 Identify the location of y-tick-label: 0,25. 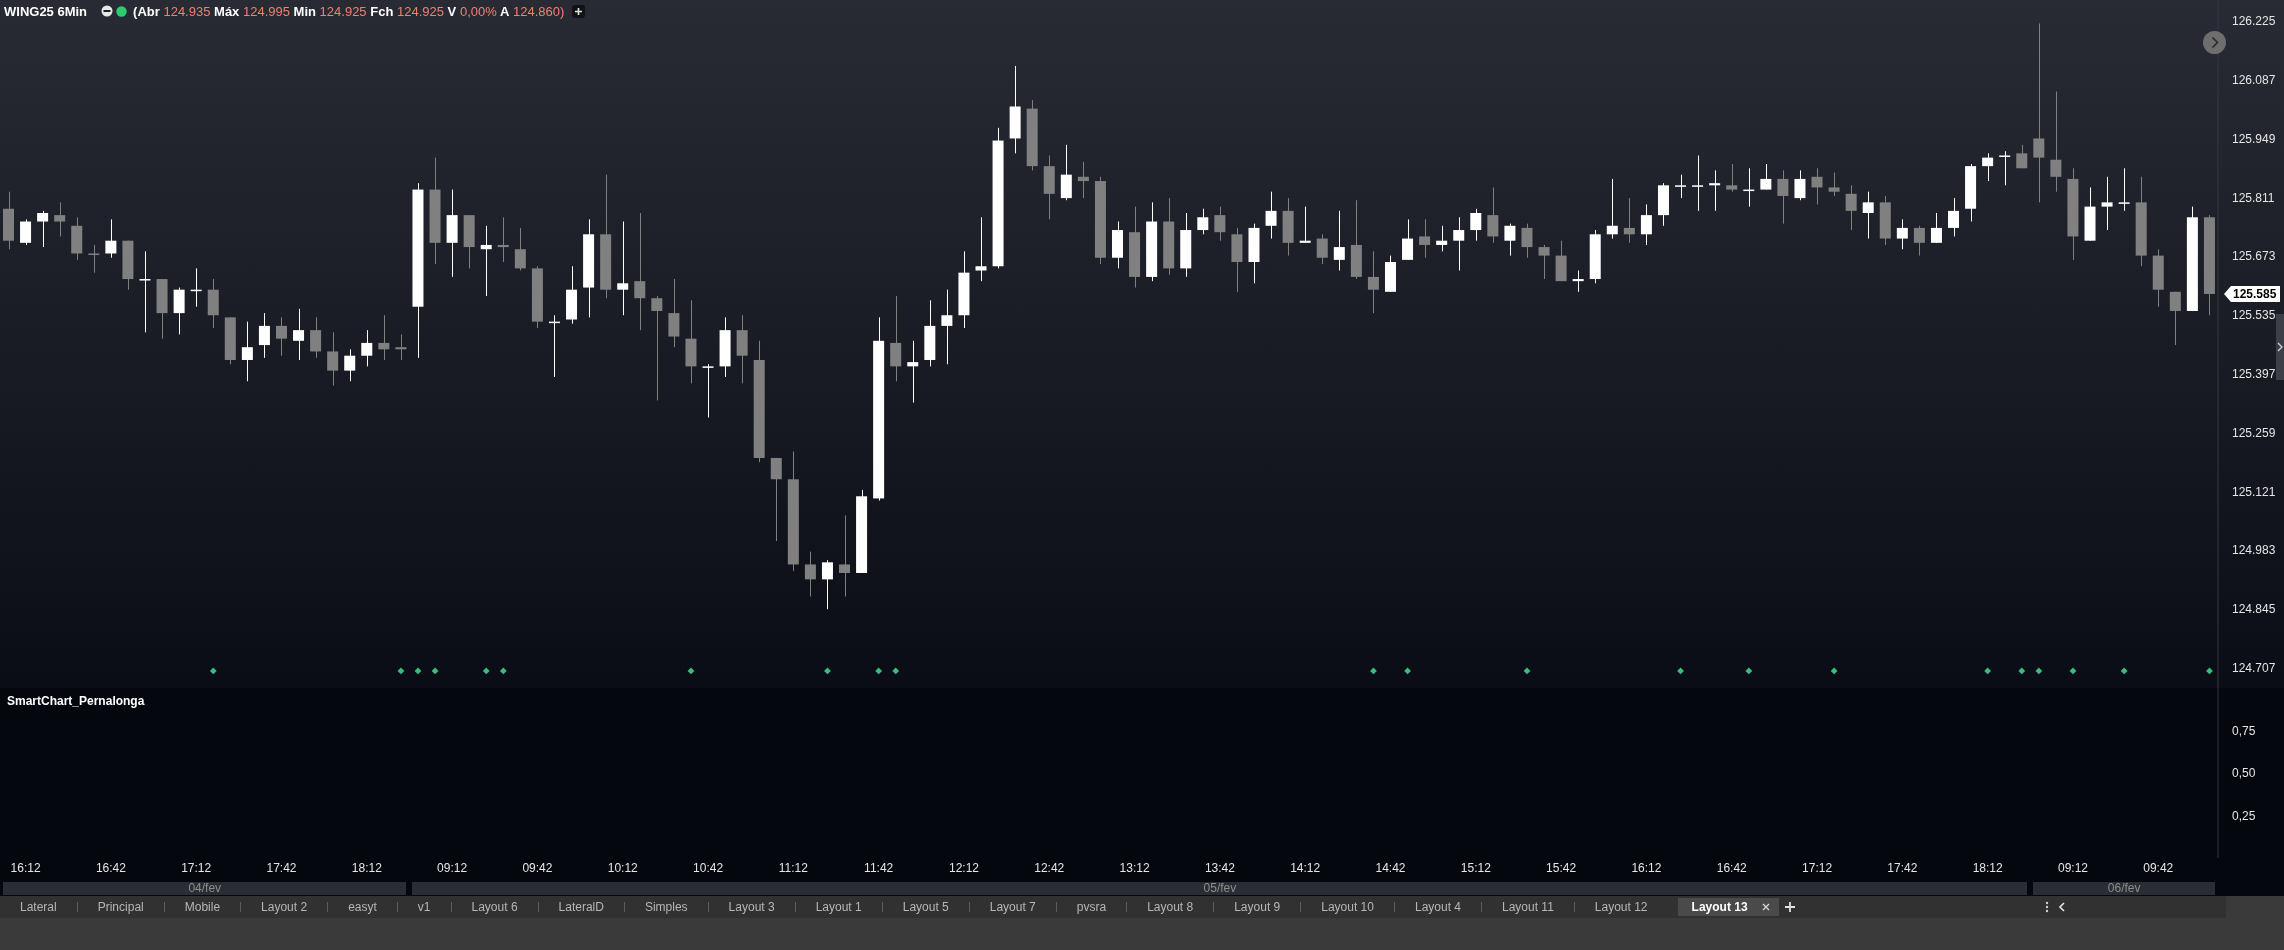
(2244, 815).